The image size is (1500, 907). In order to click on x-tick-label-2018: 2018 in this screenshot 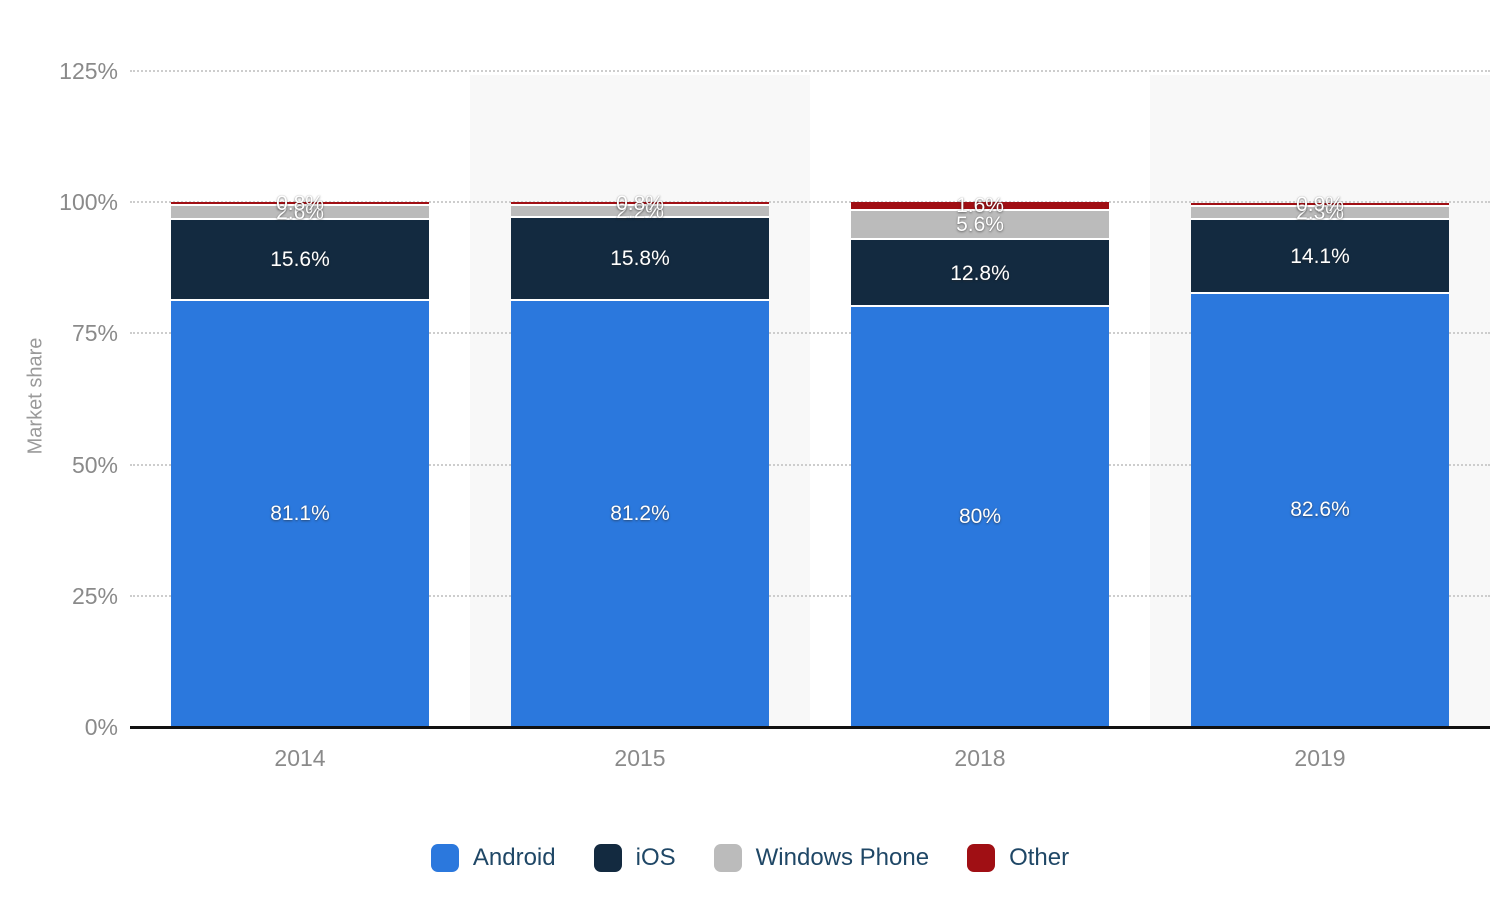, I will do `click(980, 758)`.